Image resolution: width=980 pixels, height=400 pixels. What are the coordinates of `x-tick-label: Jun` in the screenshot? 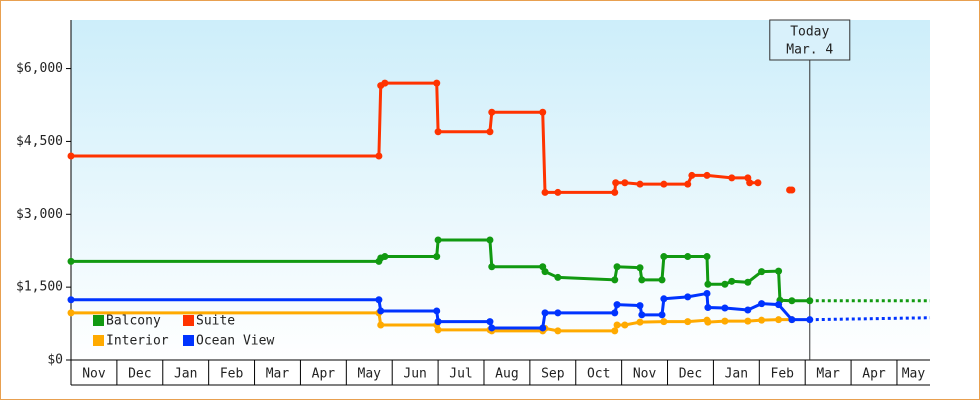 It's located at (414, 374).